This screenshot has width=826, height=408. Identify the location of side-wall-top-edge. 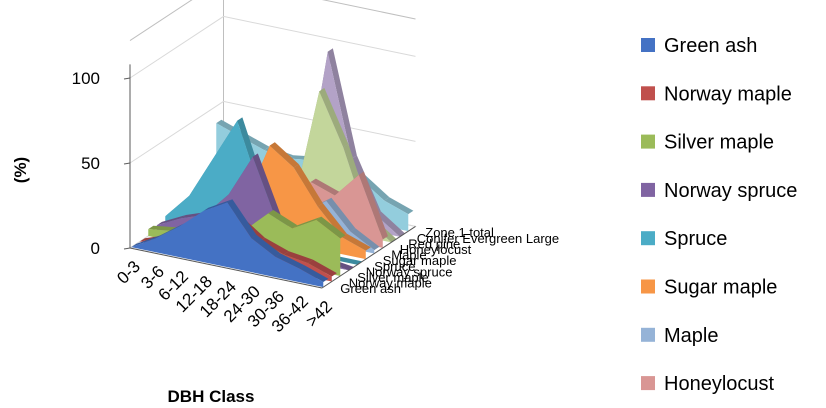
(161, 21).